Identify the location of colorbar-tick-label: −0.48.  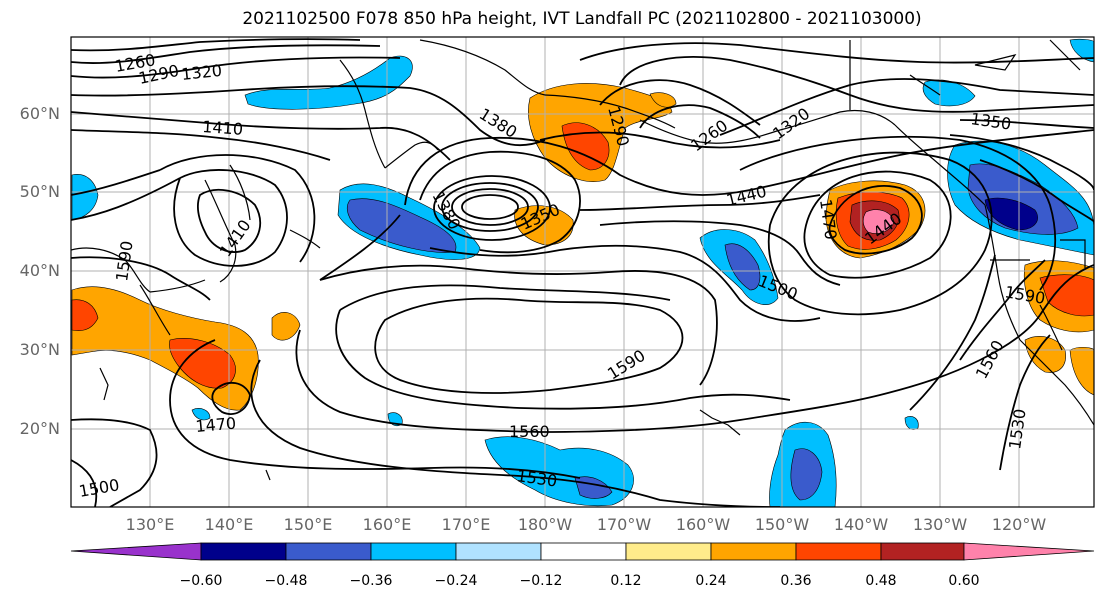
(286, 581).